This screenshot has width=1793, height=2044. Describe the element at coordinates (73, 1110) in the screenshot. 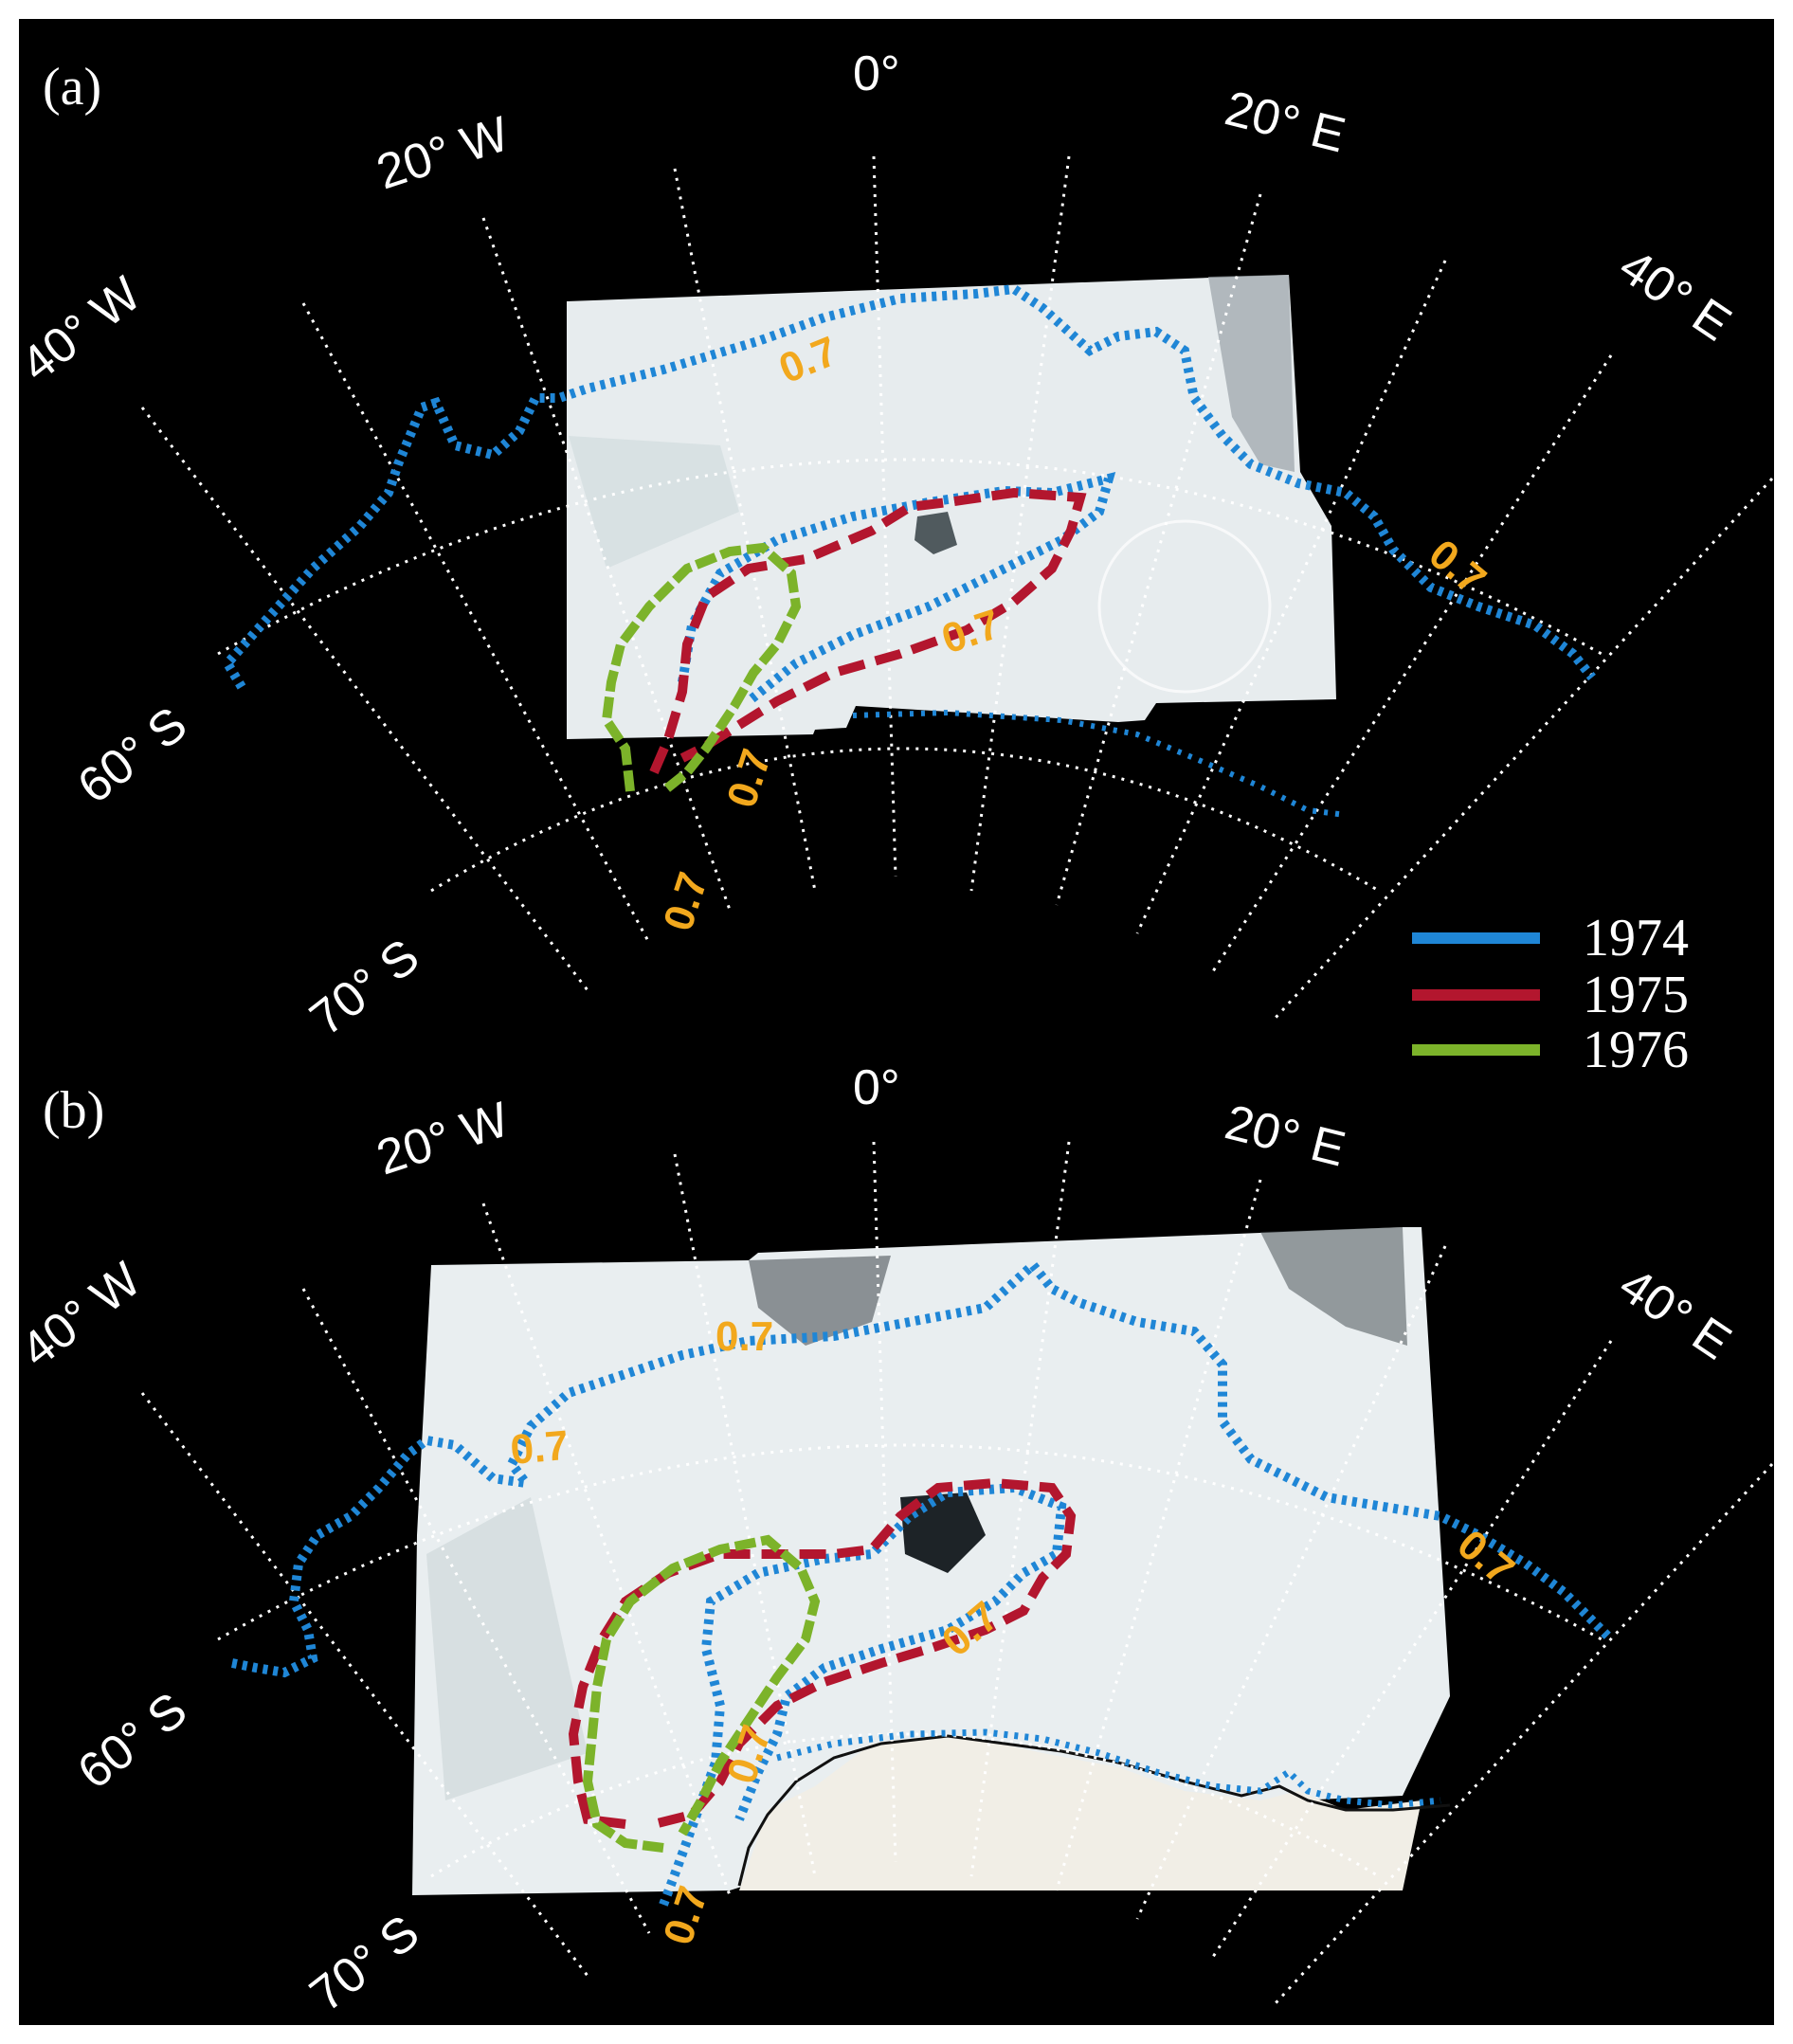

I see `panel-b-label: (b)` at that location.